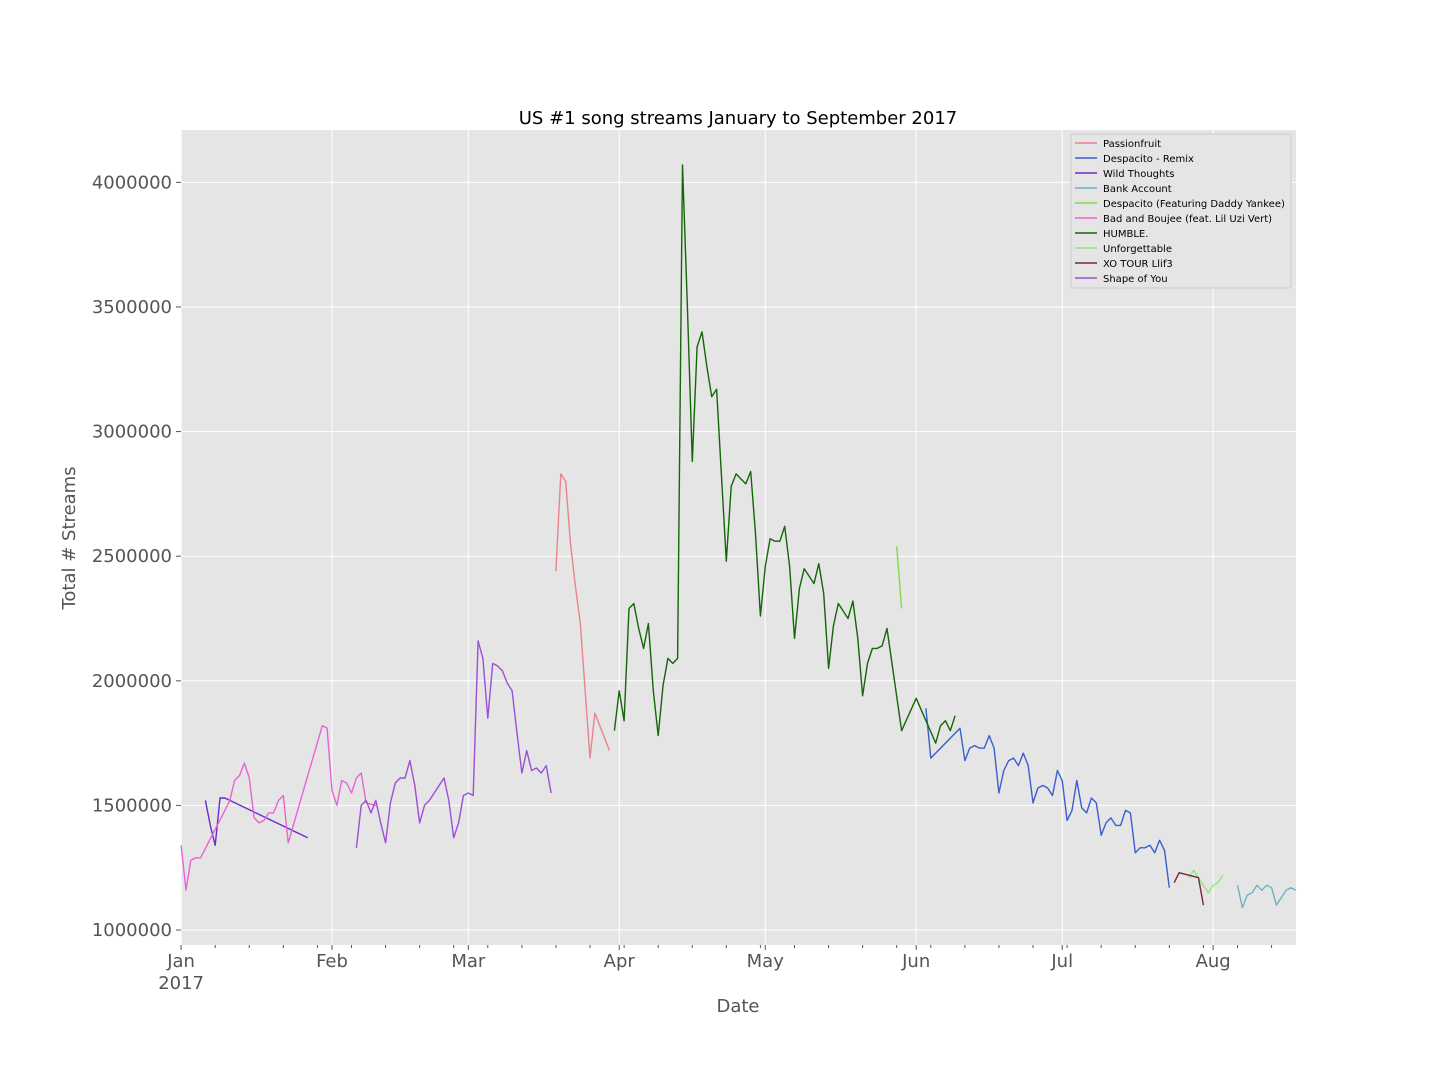 This screenshot has width=1440, height=1080. I want to click on x-tick-label: Feb, so click(332, 961).